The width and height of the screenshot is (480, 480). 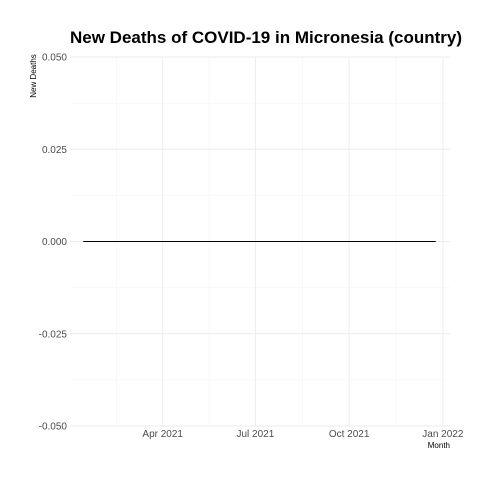 I want to click on y-tick-label: 0.050, so click(x=54, y=58).